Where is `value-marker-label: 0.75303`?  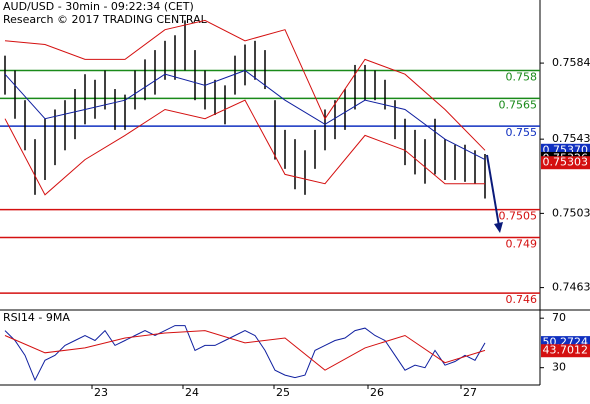
value-marker-label: 0.75303 is located at coordinates (566, 162).